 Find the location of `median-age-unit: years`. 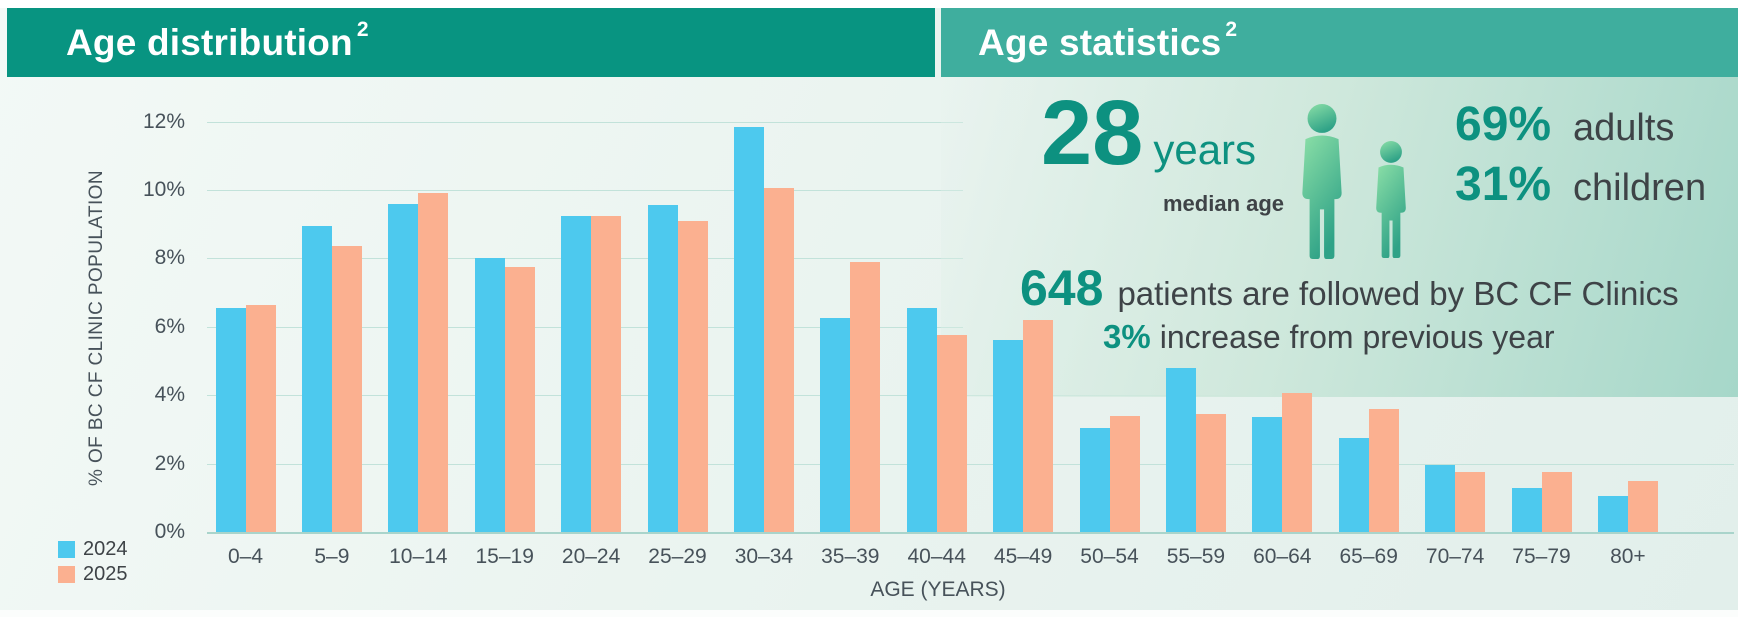

median-age-unit: years is located at coordinates (1205, 149).